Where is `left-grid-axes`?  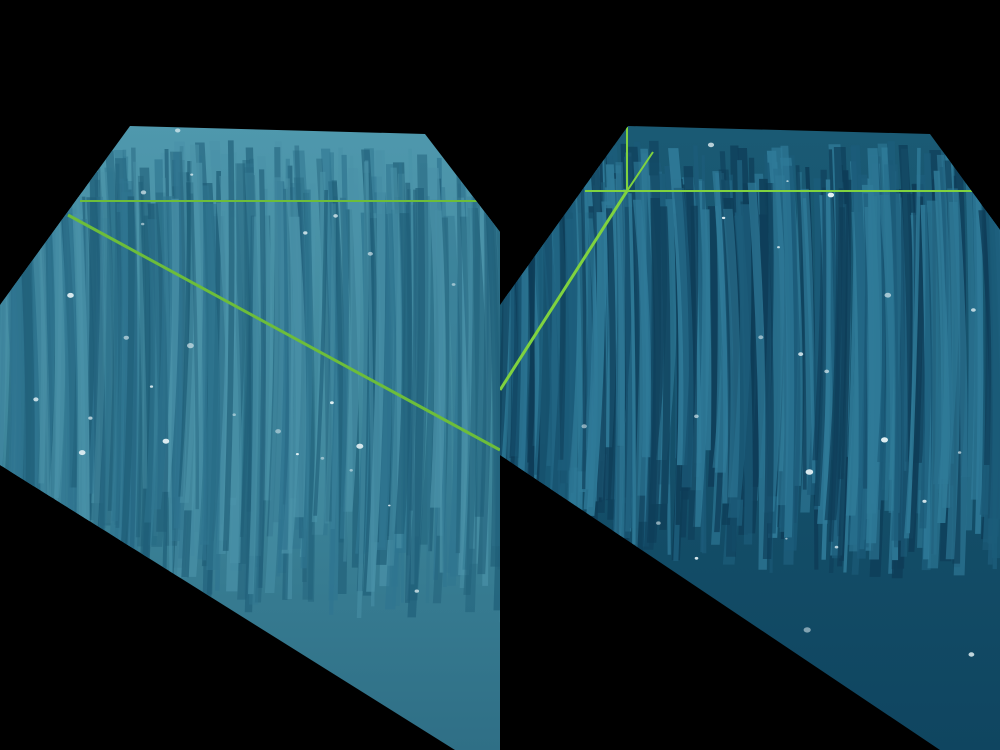 left-grid-axes is located at coordinates (283, 326).